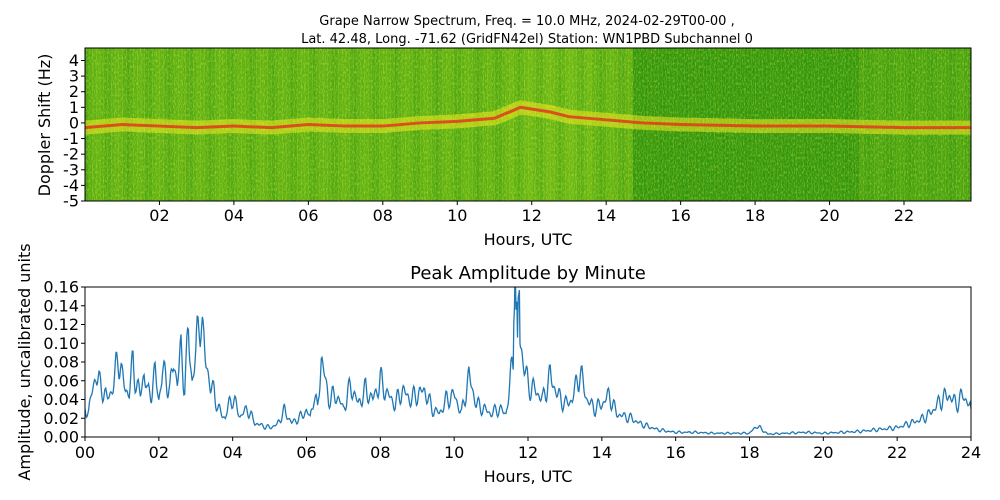 This screenshot has width=1000, height=500. I want to click on amplitude-title: Peak Amplitude by Minute, so click(528, 273).